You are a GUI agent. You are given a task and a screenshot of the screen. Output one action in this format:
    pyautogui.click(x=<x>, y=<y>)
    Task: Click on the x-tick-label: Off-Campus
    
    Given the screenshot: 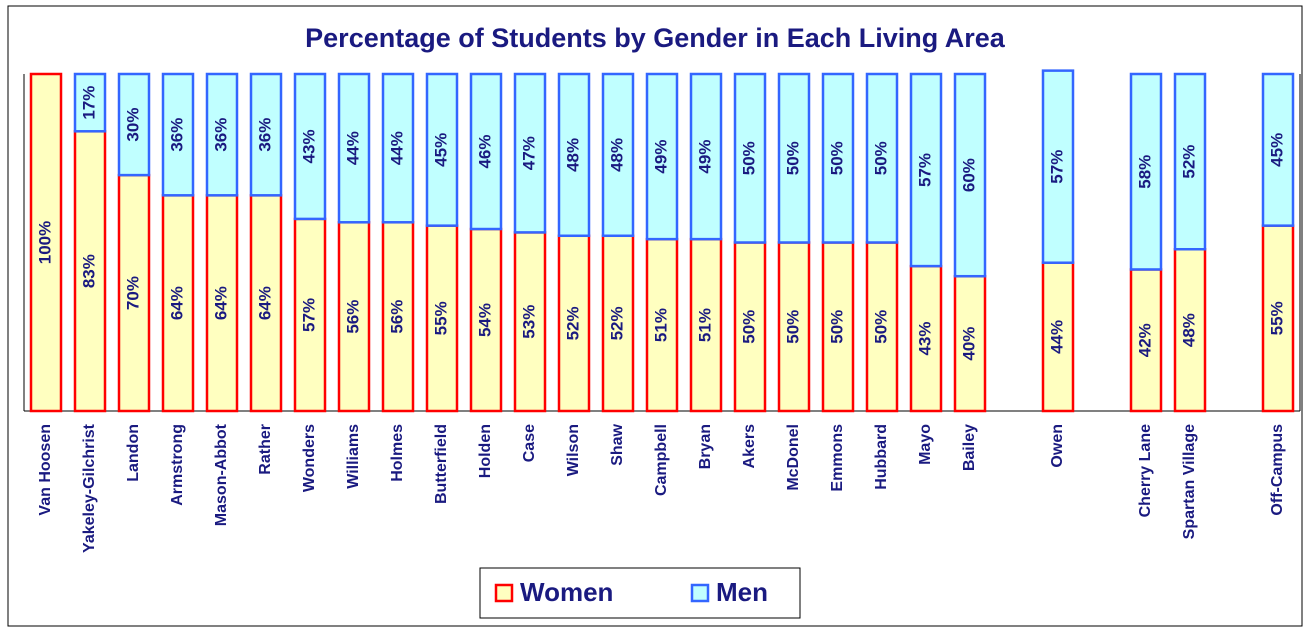 What is the action you would take?
    pyautogui.click(x=1277, y=470)
    